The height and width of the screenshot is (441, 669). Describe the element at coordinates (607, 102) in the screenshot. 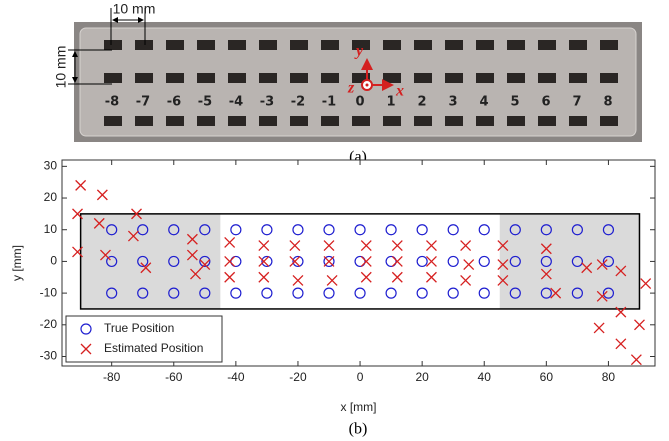

I see `plate-label: 8` at that location.